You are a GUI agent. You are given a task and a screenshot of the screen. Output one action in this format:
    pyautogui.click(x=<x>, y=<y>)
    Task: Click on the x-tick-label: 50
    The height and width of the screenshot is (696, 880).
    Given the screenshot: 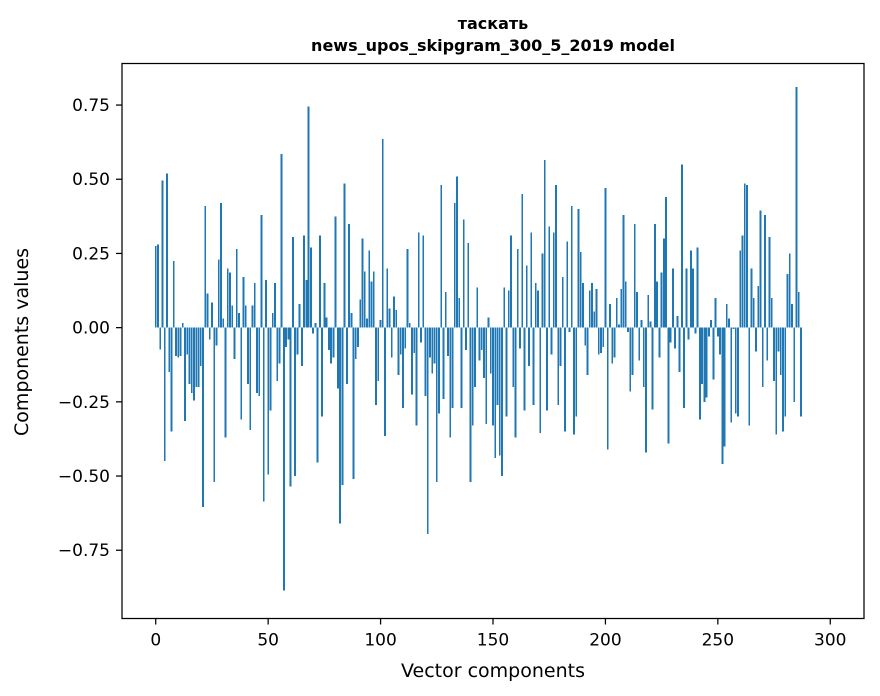 What is the action you would take?
    pyautogui.click(x=268, y=641)
    